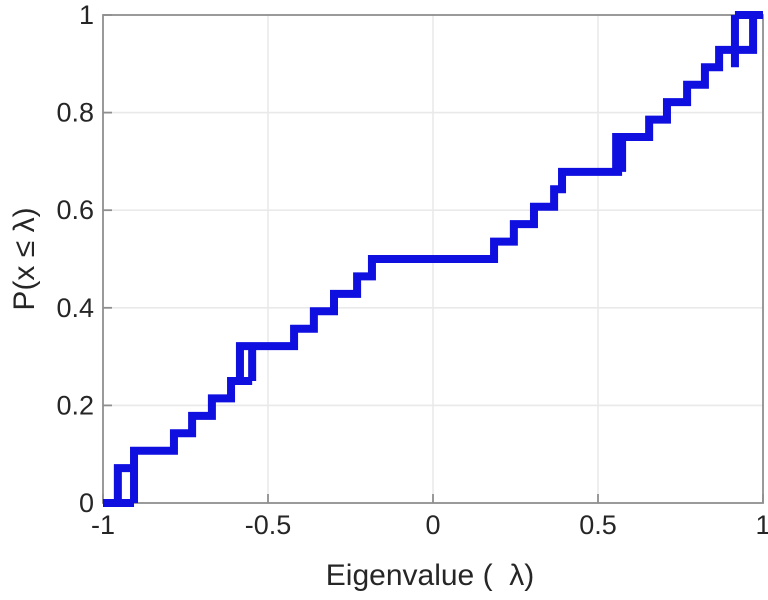 The width and height of the screenshot is (768, 600). Describe the element at coordinates (24, 258) in the screenshot. I see `y-axis-label: P(x ≤ λ)` at that location.